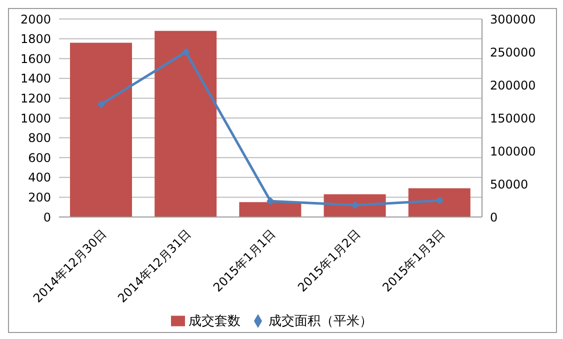 The width and height of the screenshot is (563, 339). Describe the element at coordinates (35, 59) in the screenshot. I see `y-tick-label: 1600` at that location.